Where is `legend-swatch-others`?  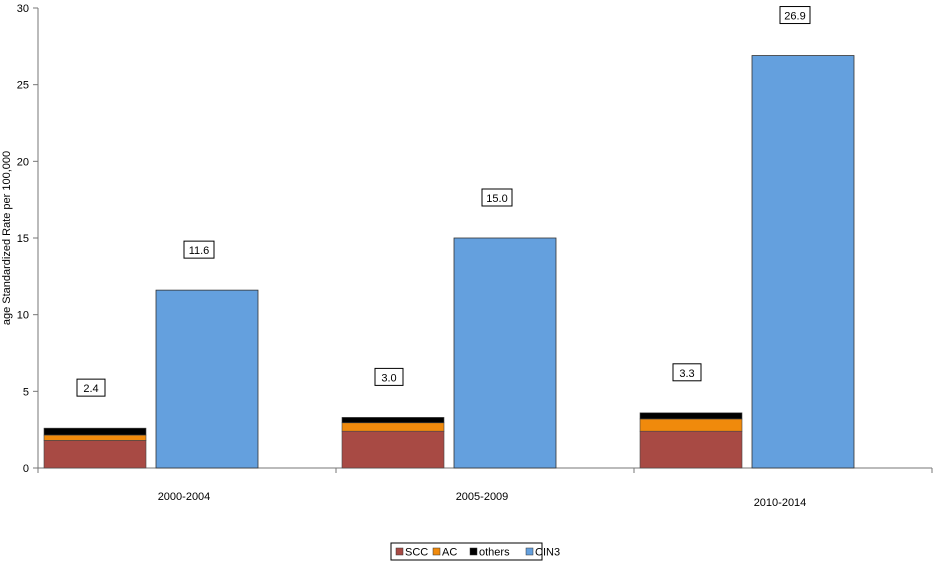 legend-swatch-others is located at coordinates (473, 551).